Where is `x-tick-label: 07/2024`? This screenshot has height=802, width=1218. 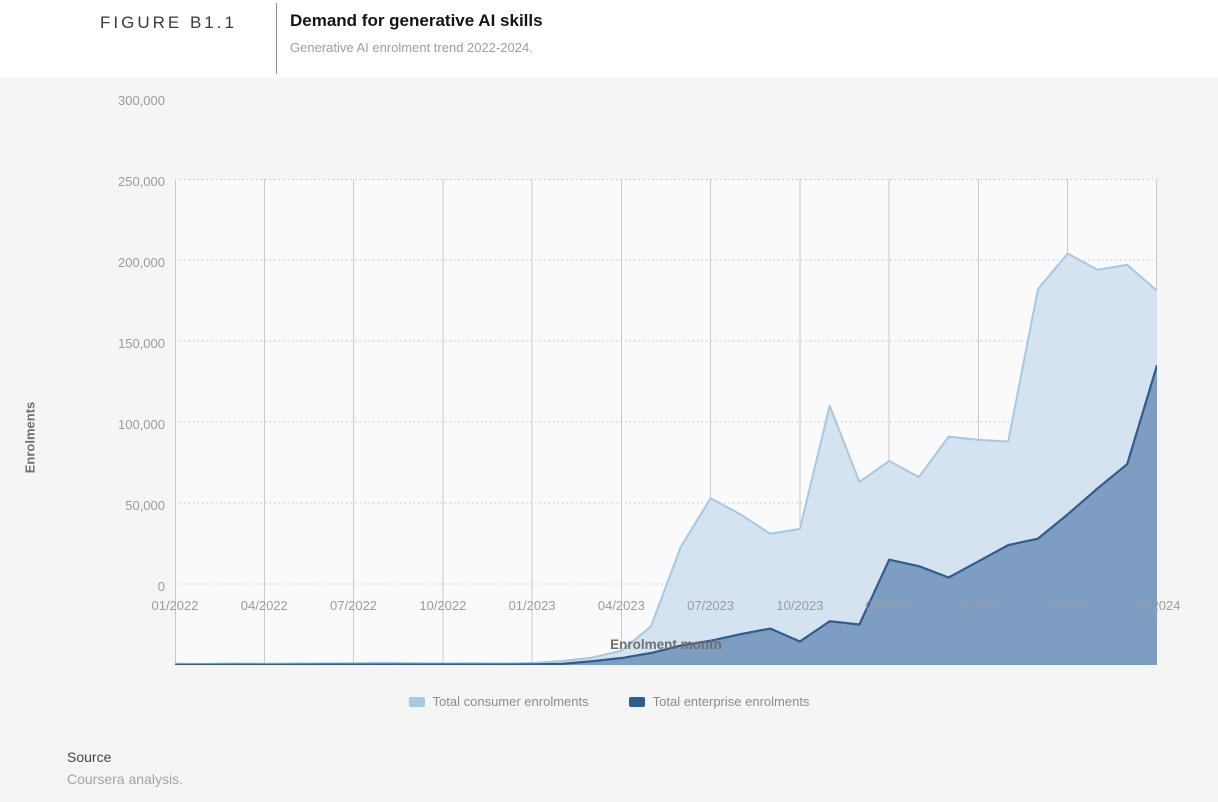 x-tick-label: 07/2024 is located at coordinates (1068, 605).